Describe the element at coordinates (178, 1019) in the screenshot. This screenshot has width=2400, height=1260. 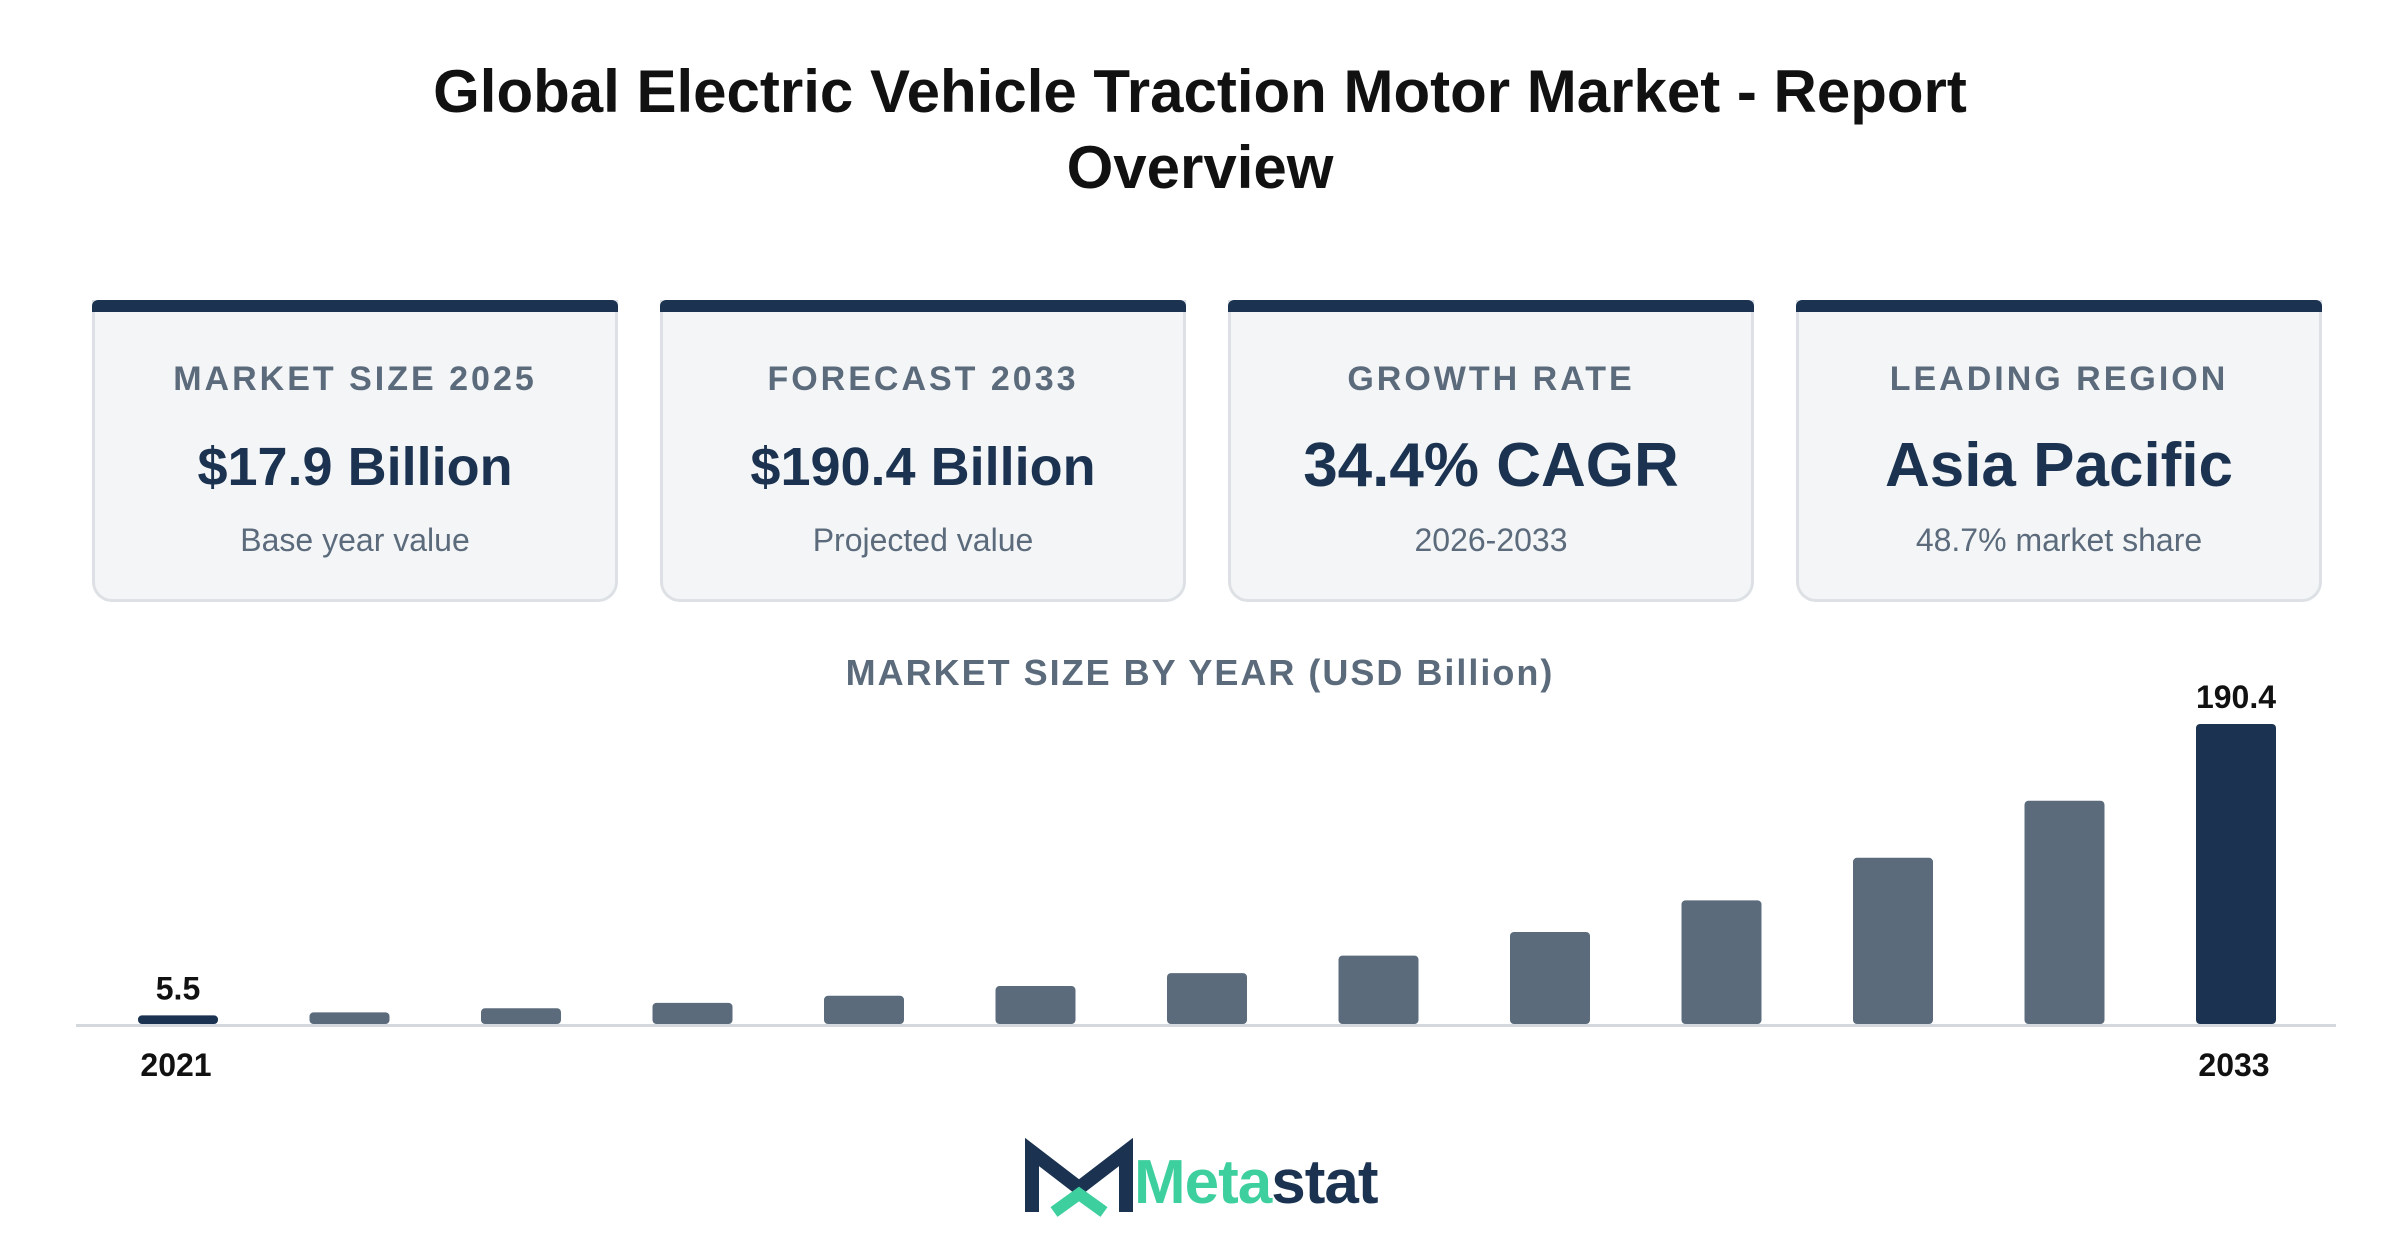
I see `bar-2021` at that location.